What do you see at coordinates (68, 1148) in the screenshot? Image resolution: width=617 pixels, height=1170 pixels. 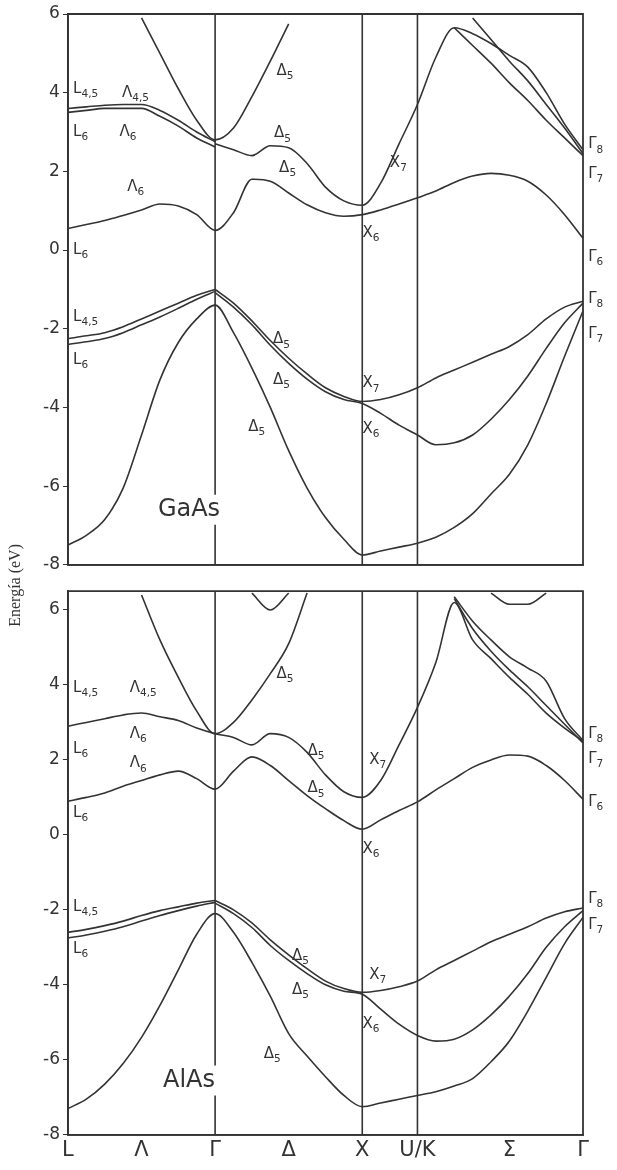 I see `x-tick-label: L` at bounding box center [68, 1148].